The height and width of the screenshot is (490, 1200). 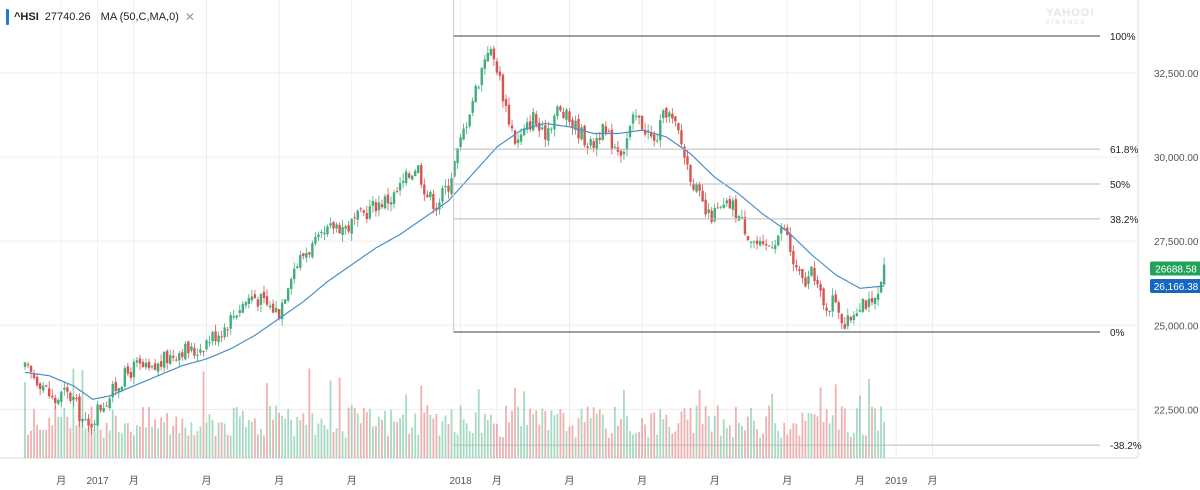 What do you see at coordinates (139, 17) in the screenshot?
I see `indicator-label: MA (50,C,MA,0)` at bounding box center [139, 17].